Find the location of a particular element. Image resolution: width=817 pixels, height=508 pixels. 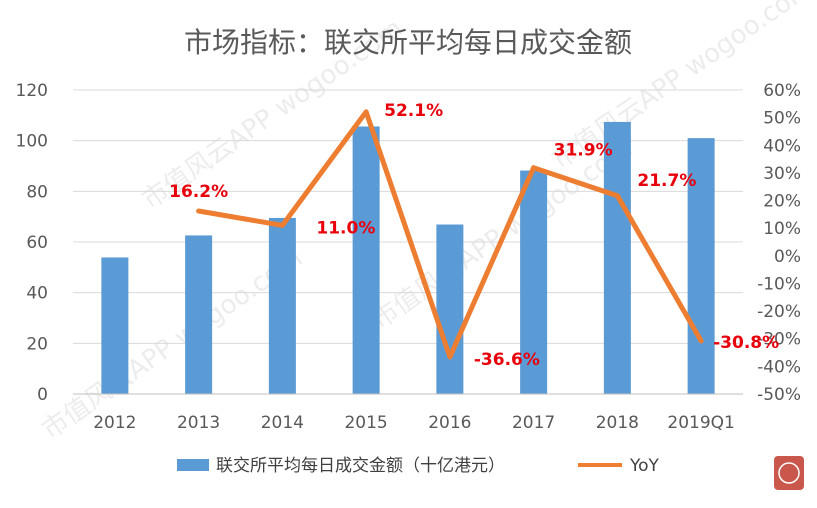

y-right-tick-label: -40% is located at coordinates (779, 367).